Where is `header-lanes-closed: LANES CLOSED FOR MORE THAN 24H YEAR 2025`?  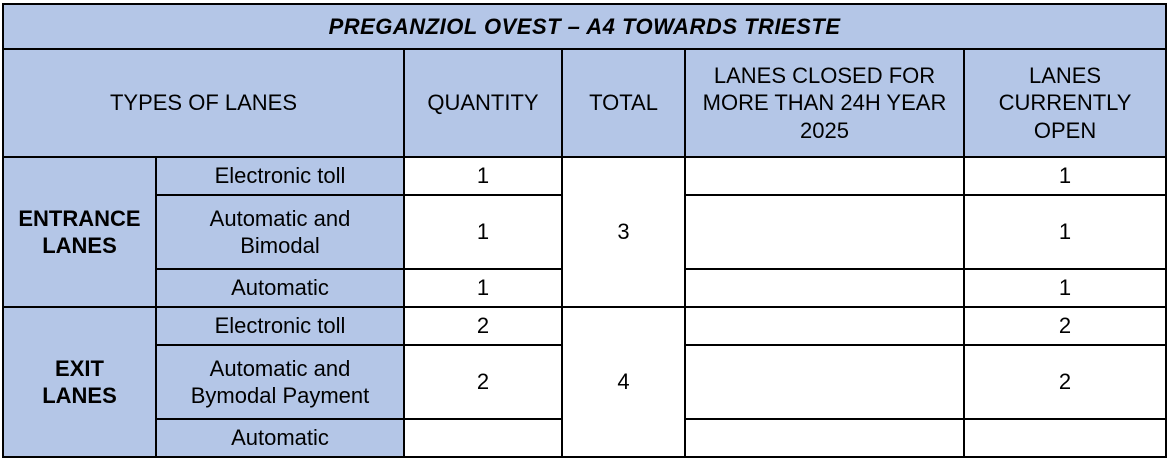
header-lanes-closed: LANES CLOSED FOR MORE THAN 24H YEAR 2025 is located at coordinates (824, 103).